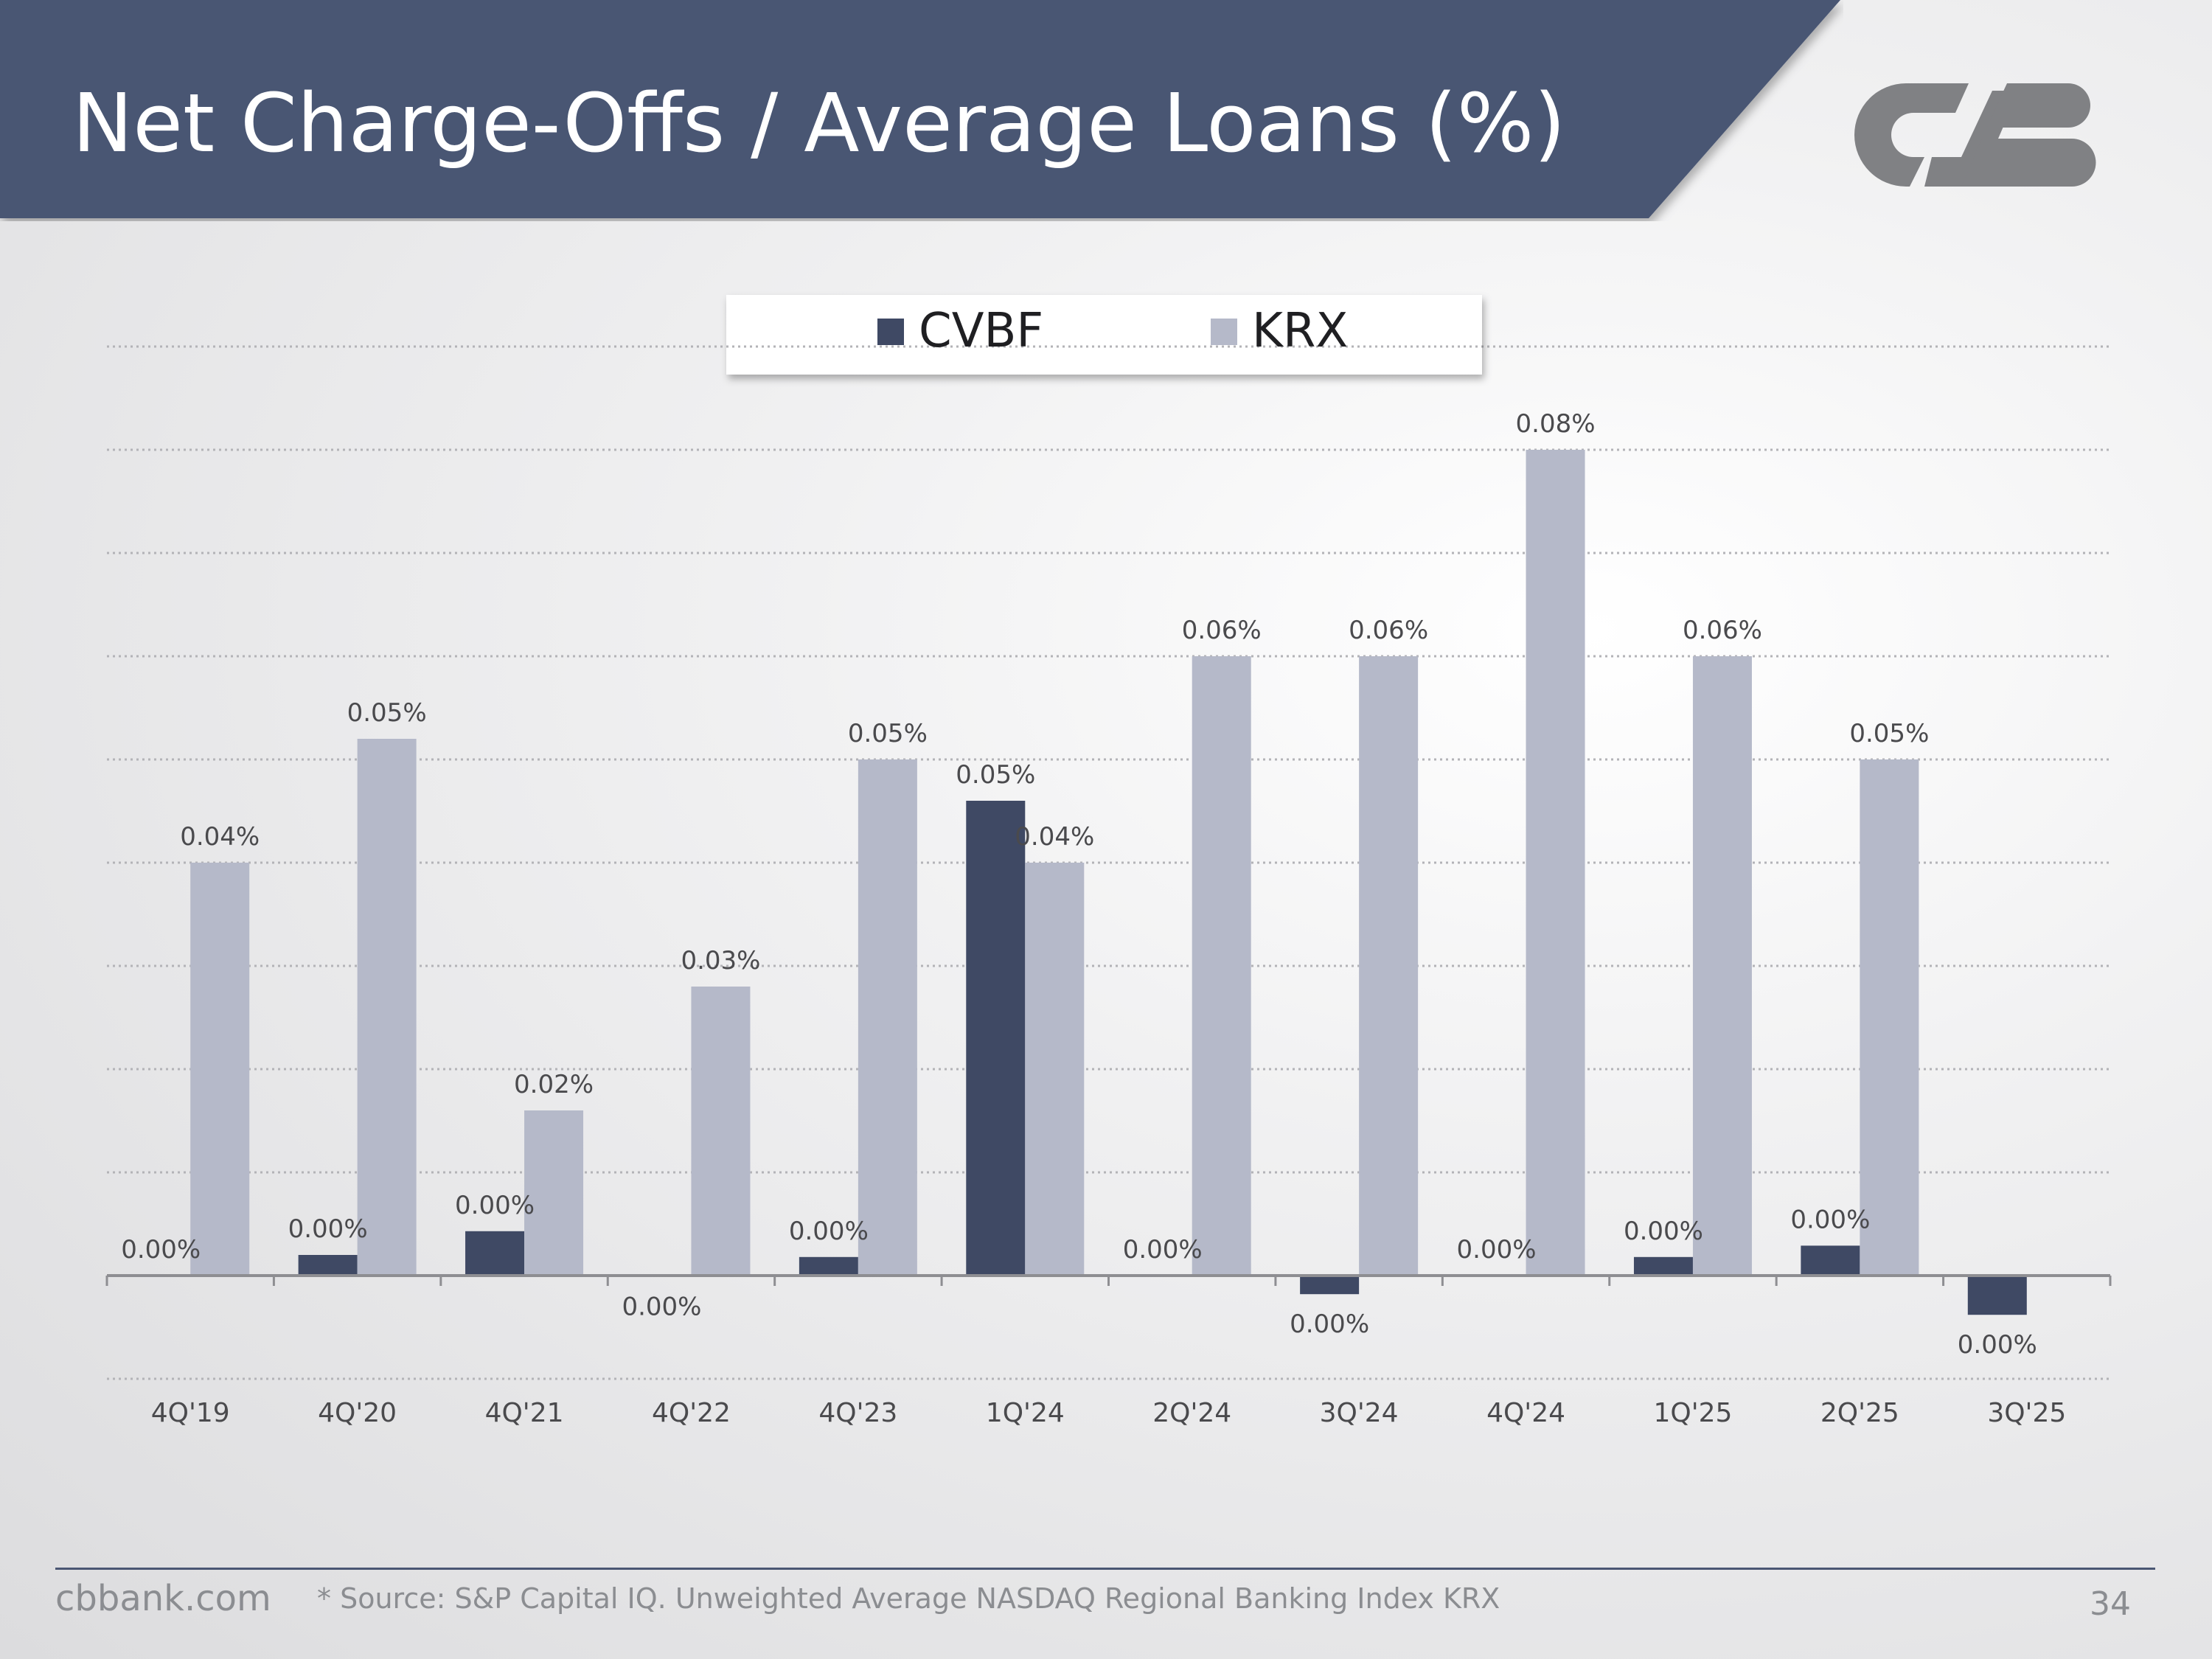 The height and width of the screenshot is (1659, 2212). Describe the element at coordinates (1104, 335) in the screenshot. I see `legend-box` at that location.